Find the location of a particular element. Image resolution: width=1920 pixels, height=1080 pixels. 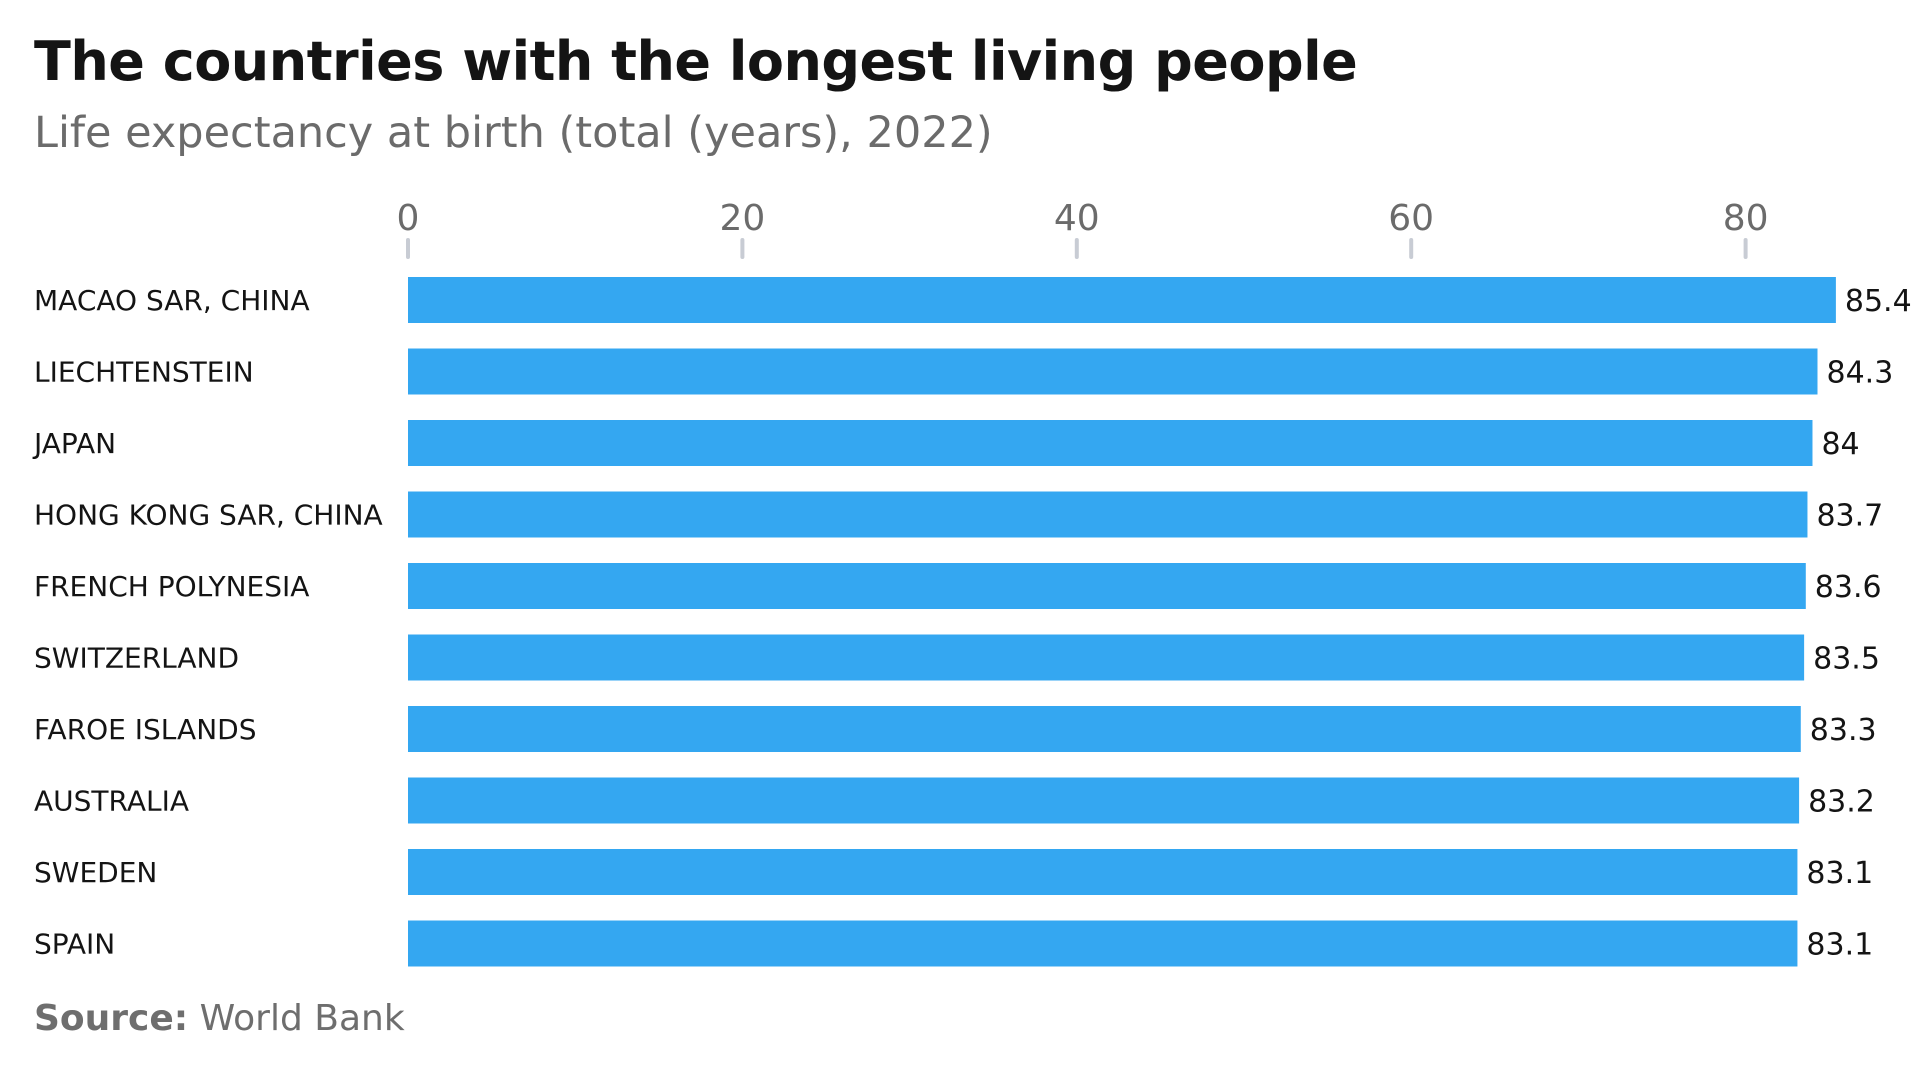

category-label: LIECHTENSTEIN is located at coordinates (144, 372).